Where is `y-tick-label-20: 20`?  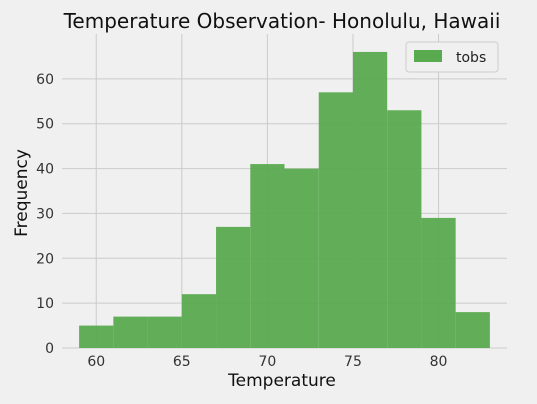 y-tick-label-20: 20 is located at coordinates (45, 259).